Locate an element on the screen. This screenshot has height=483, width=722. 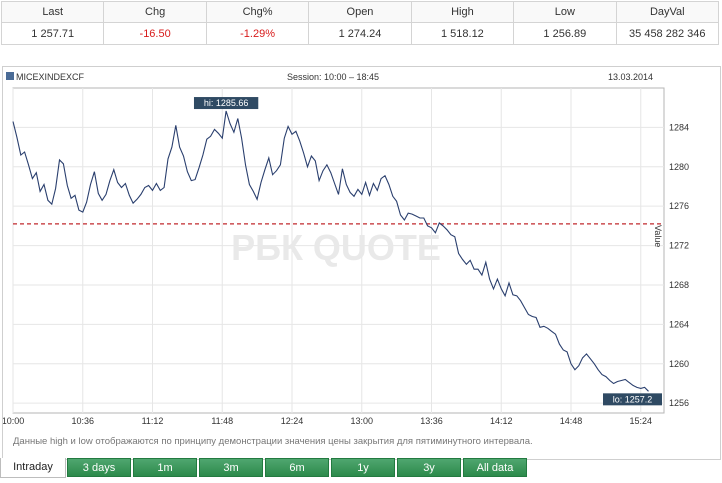
x-tick-label: 15:24 is located at coordinates (640, 421).